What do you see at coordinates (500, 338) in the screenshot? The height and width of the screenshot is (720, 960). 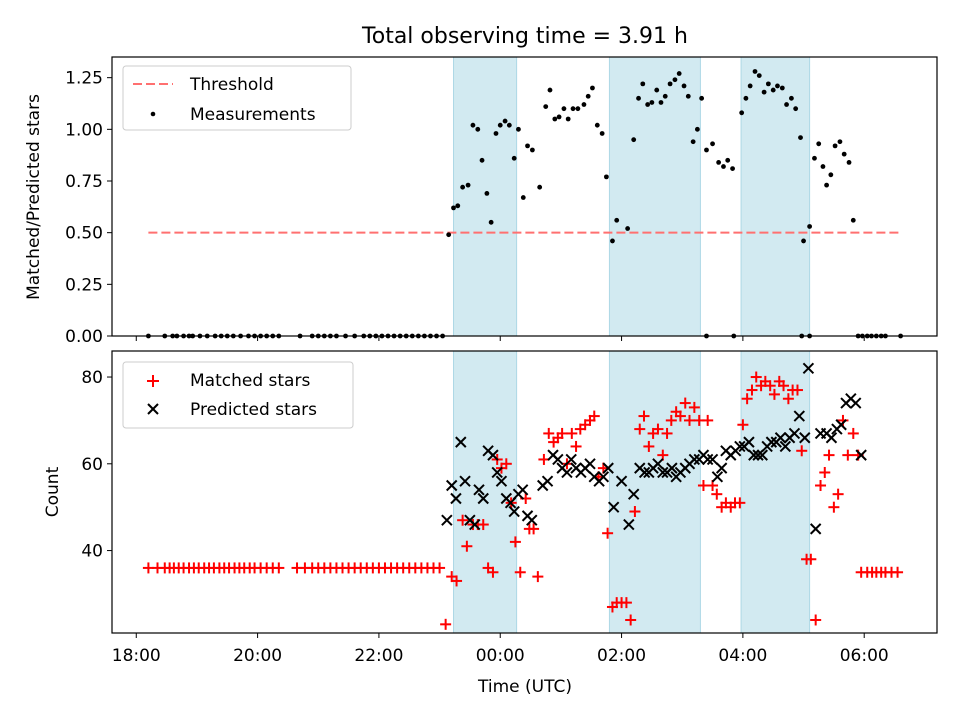 I see `top-x-ticks` at bounding box center [500, 338].